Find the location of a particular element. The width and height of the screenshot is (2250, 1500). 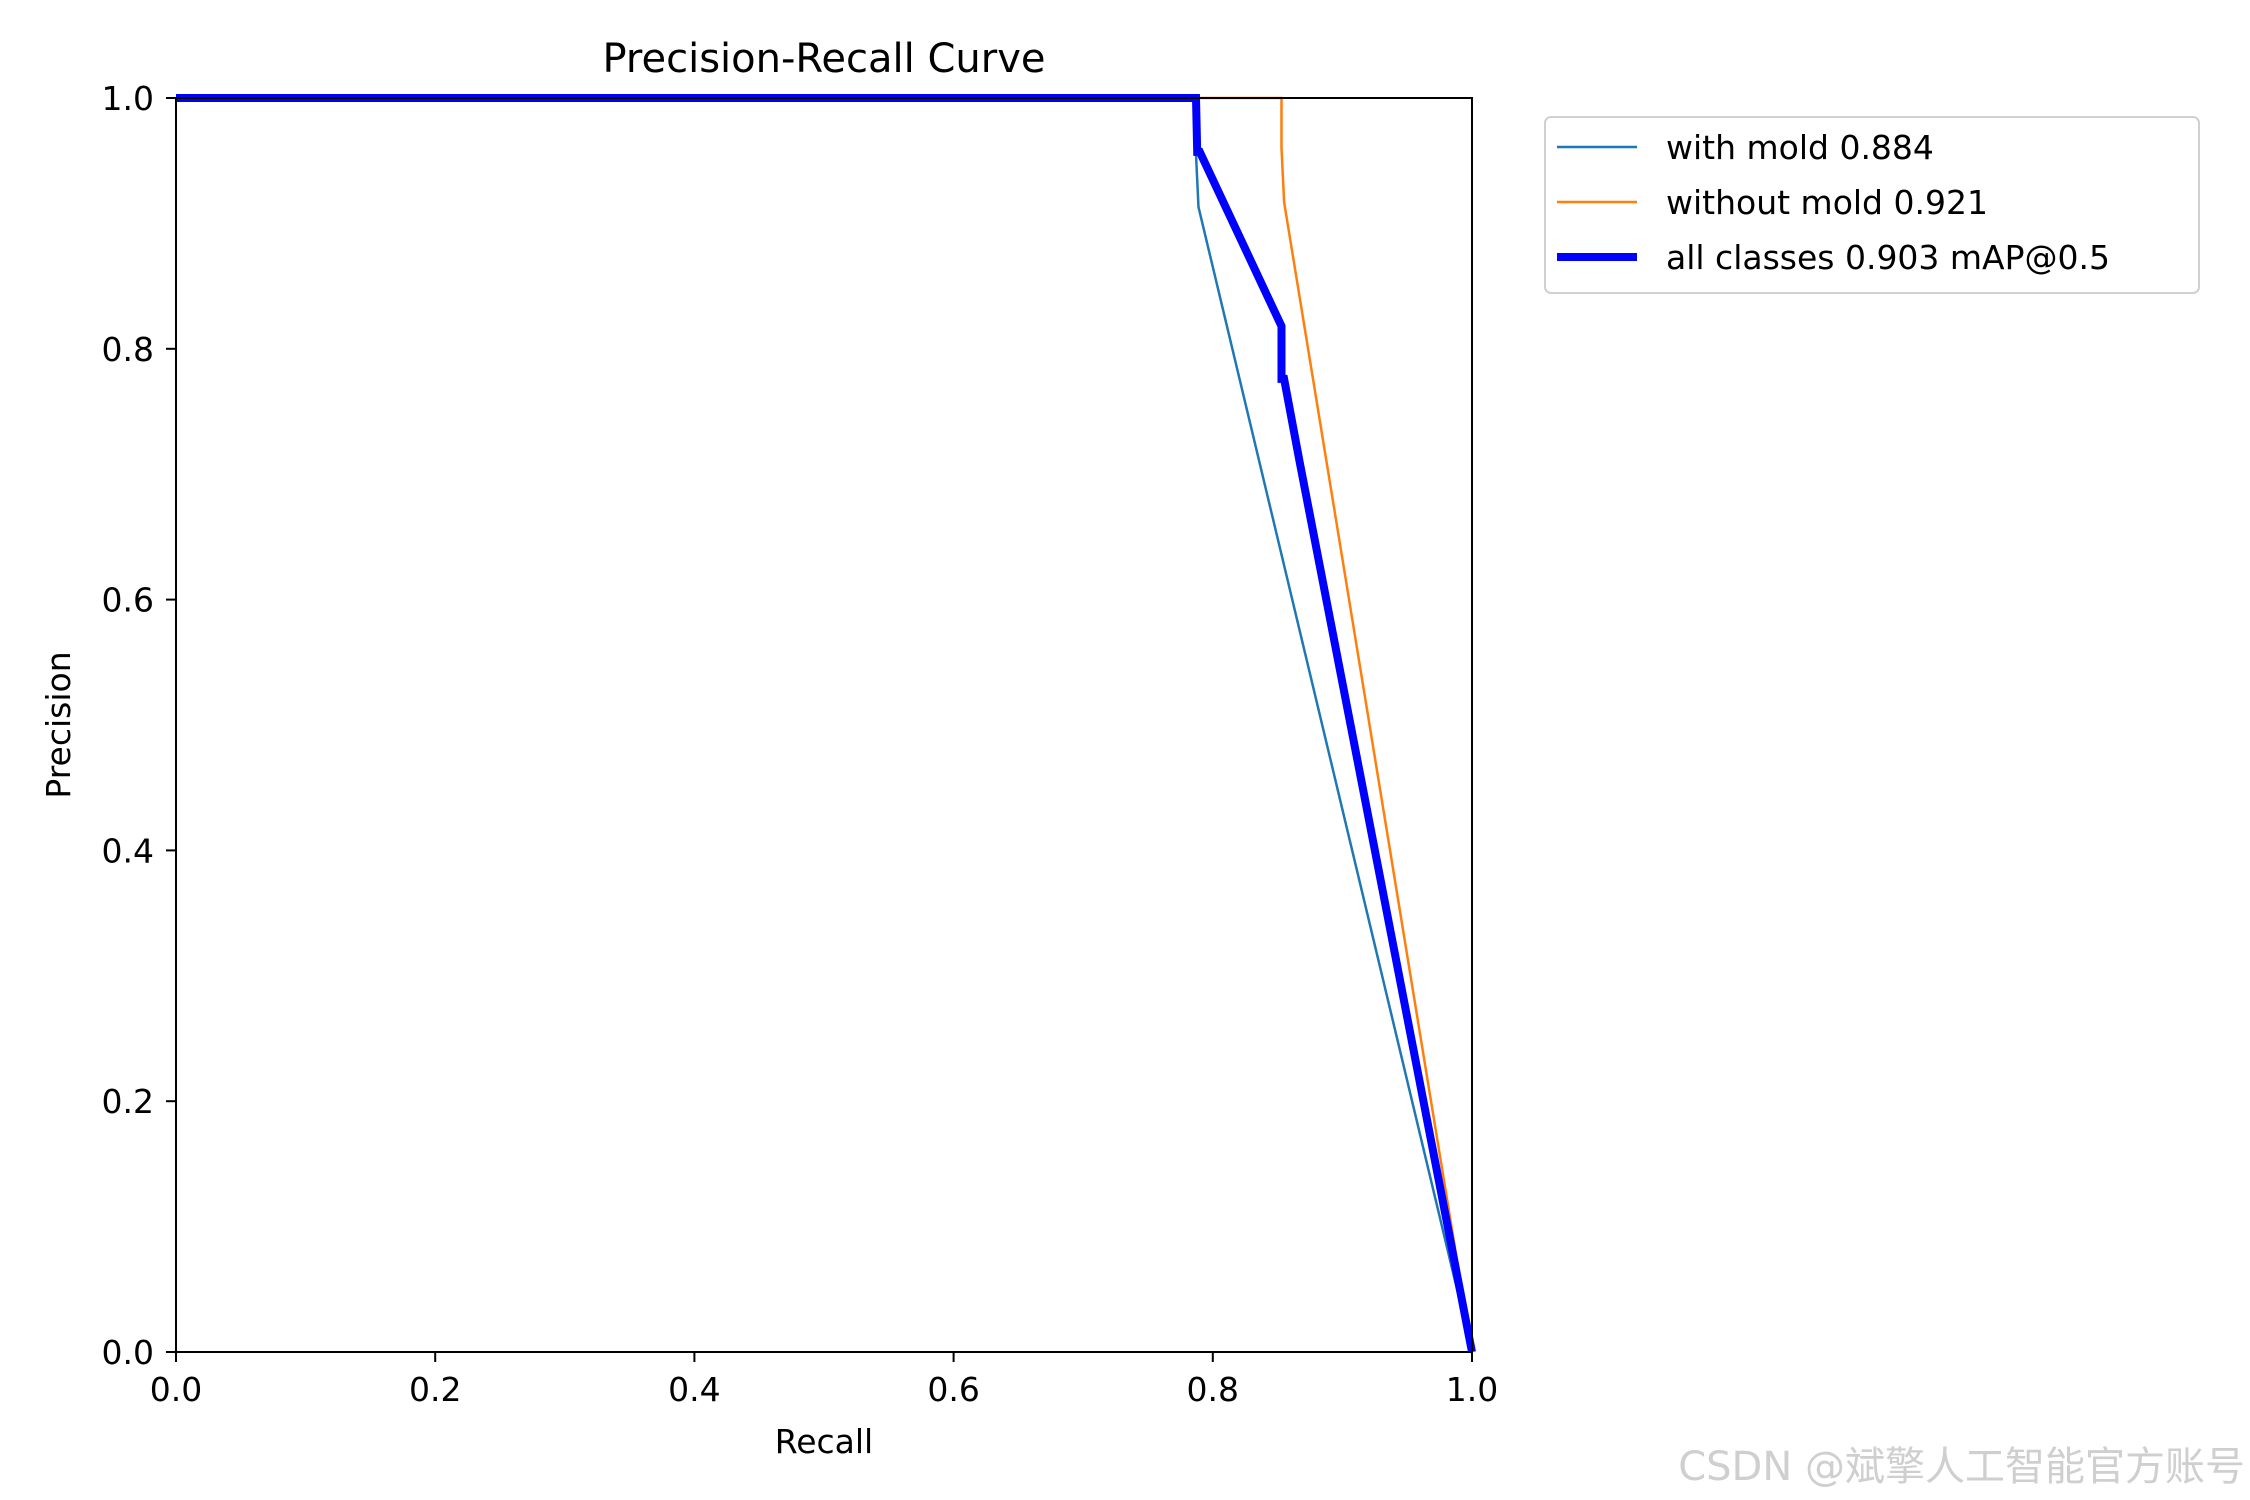

legend-label-2: without mold 0.921 is located at coordinates (1827, 202).